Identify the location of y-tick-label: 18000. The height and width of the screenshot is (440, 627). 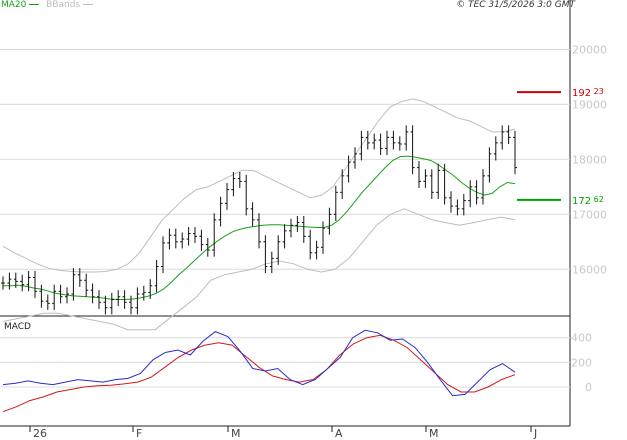
(589, 159).